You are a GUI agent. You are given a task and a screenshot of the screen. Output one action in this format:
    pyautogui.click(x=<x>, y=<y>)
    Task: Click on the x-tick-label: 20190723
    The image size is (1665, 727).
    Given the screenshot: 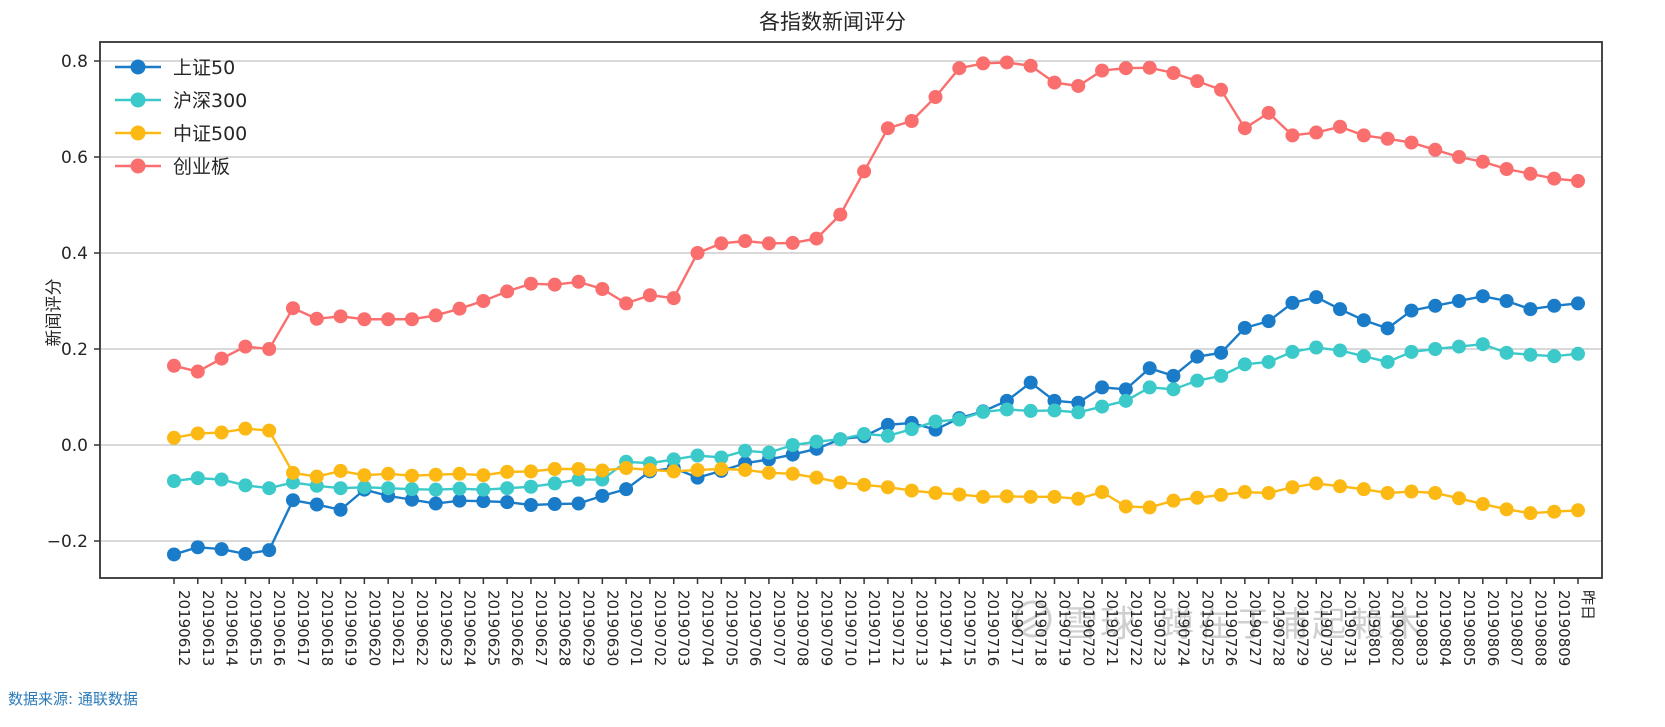 What is the action you would take?
    pyautogui.click(x=1160, y=628)
    